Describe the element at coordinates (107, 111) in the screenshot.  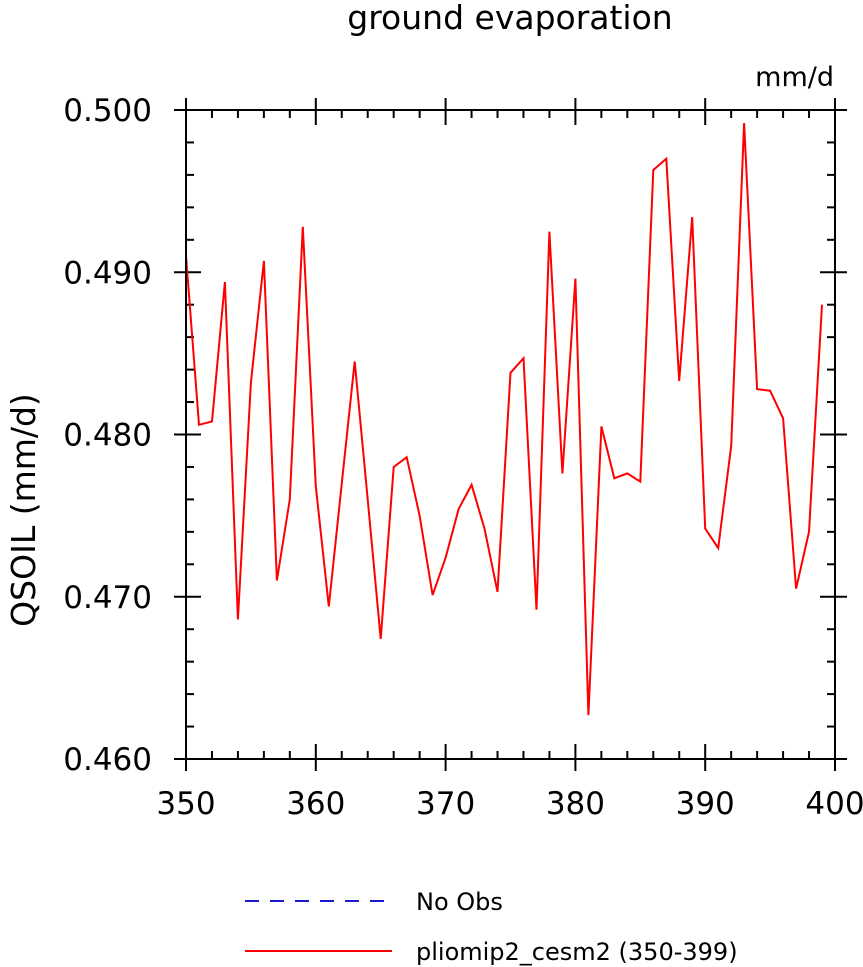
I see `y-tick-label: 0.500` at that location.